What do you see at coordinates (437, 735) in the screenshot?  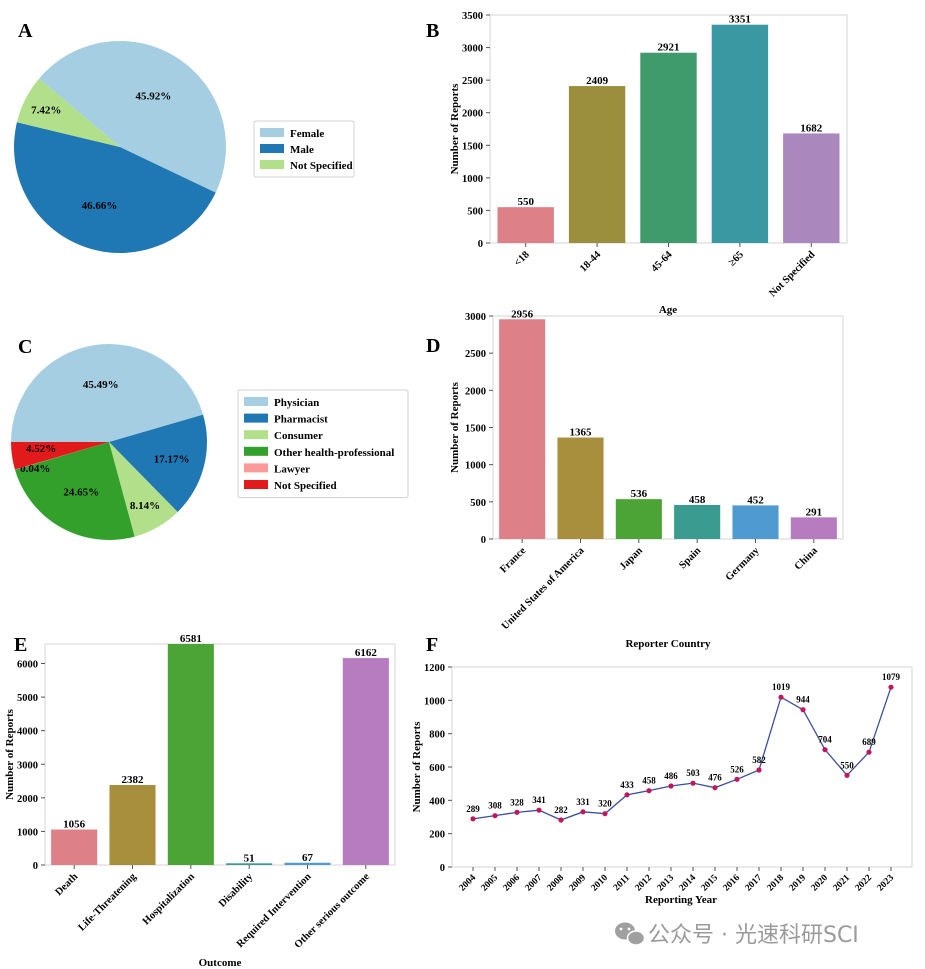 I see `y-tick-label: 800` at bounding box center [437, 735].